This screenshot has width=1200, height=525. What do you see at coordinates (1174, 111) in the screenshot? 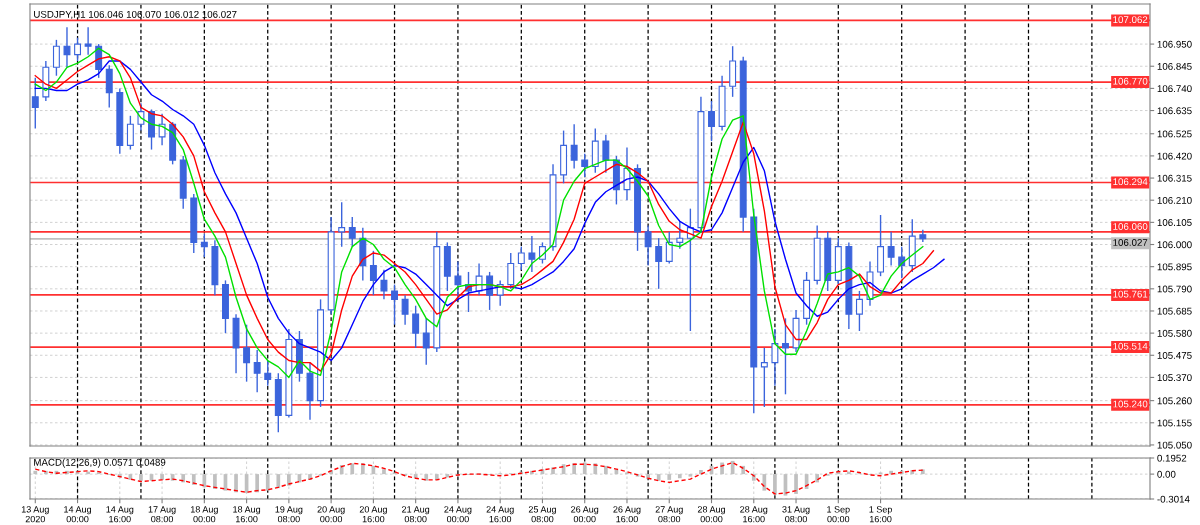
I see `y-tick-label: 106.635` at bounding box center [1174, 111].